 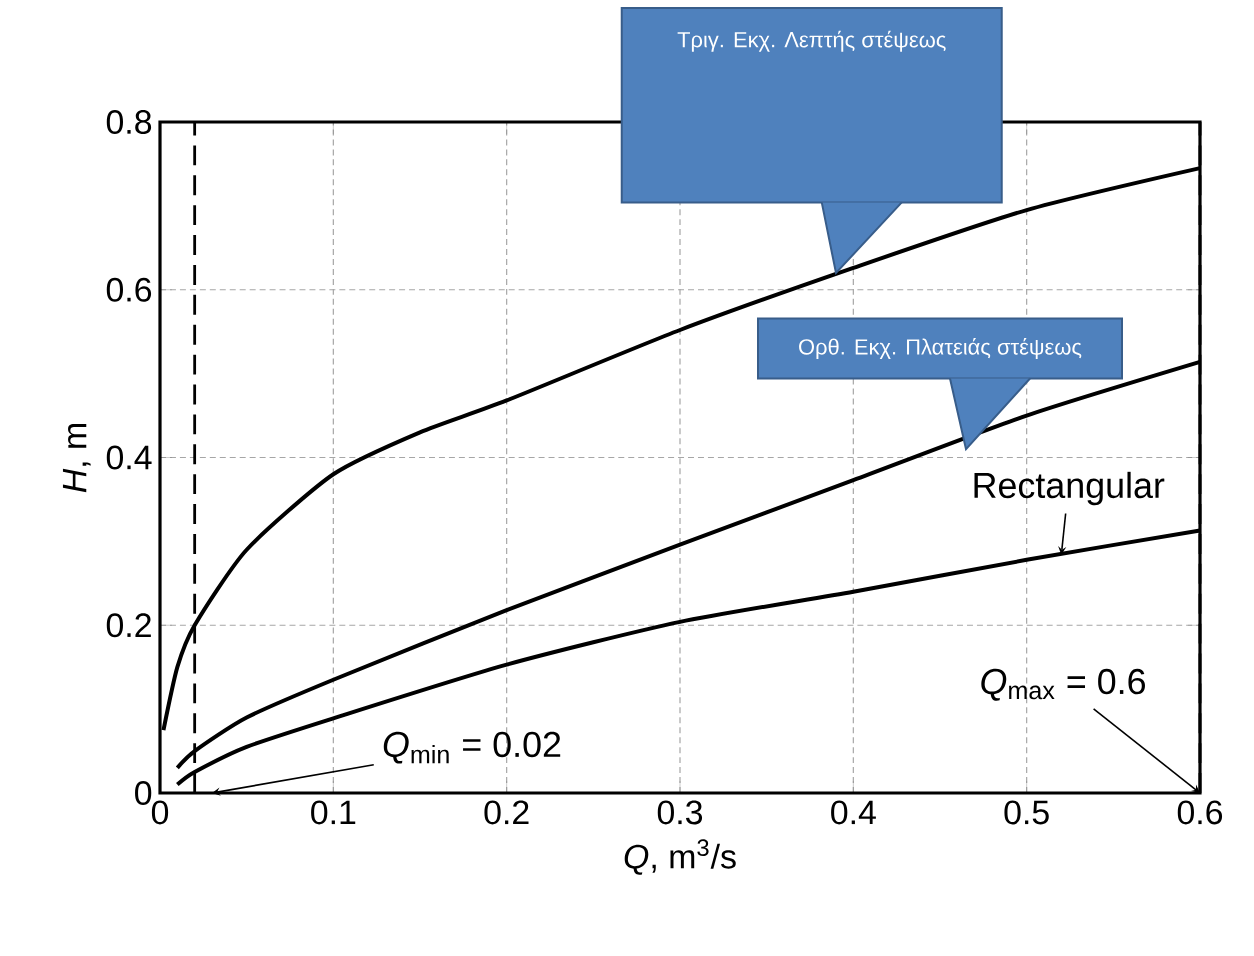 What do you see at coordinates (143, 793) in the screenshot?
I see `y-tick-label: 0` at bounding box center [143, 793].